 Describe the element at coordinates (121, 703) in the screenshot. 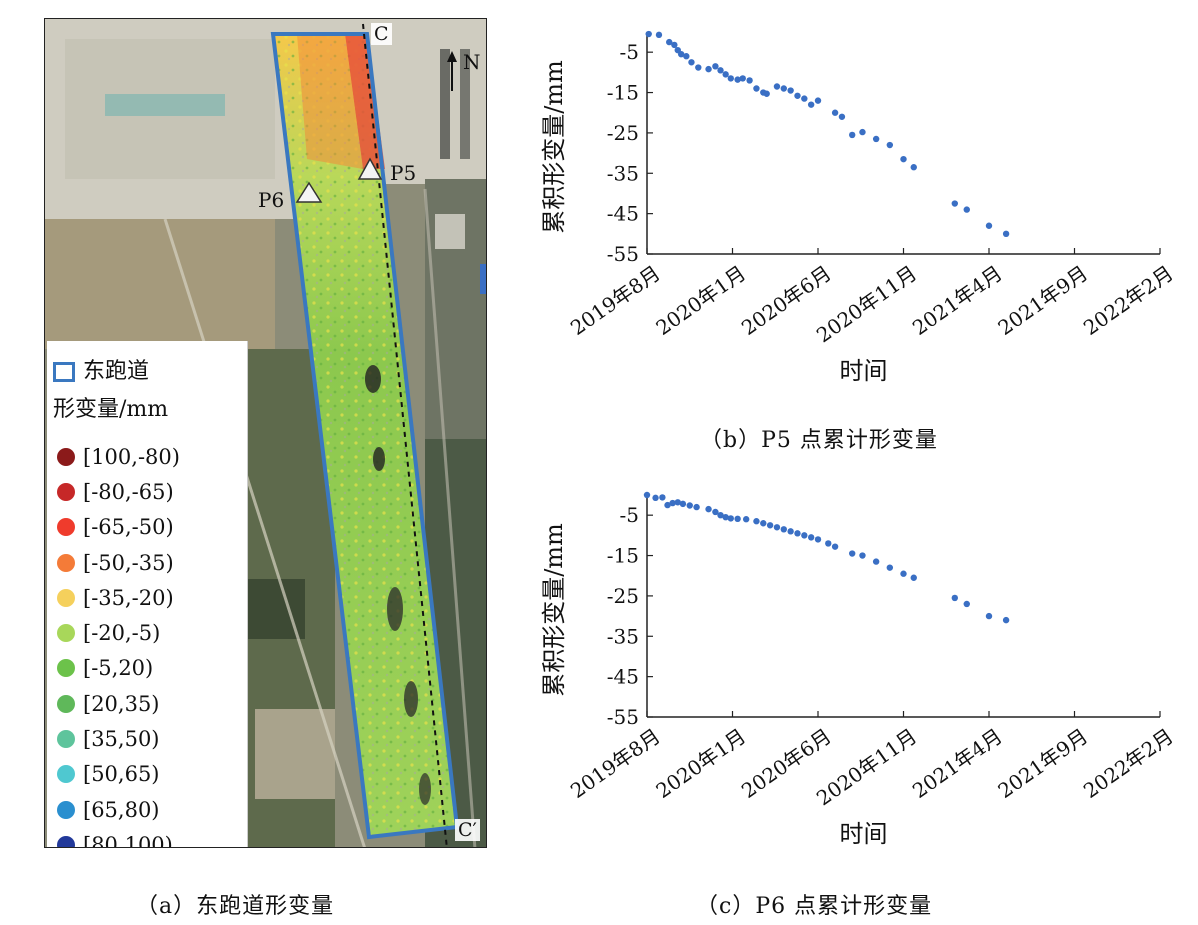

I see `legend-range-label: [20,35)` at that location.